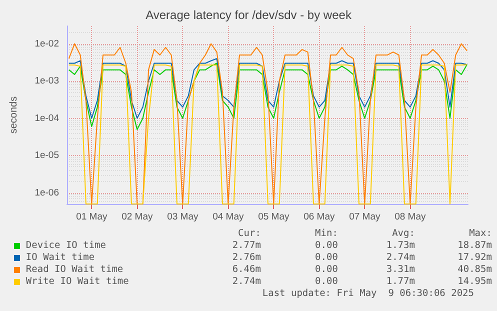  I want to click on legend-label: IO Wait time, so click(61, 258).